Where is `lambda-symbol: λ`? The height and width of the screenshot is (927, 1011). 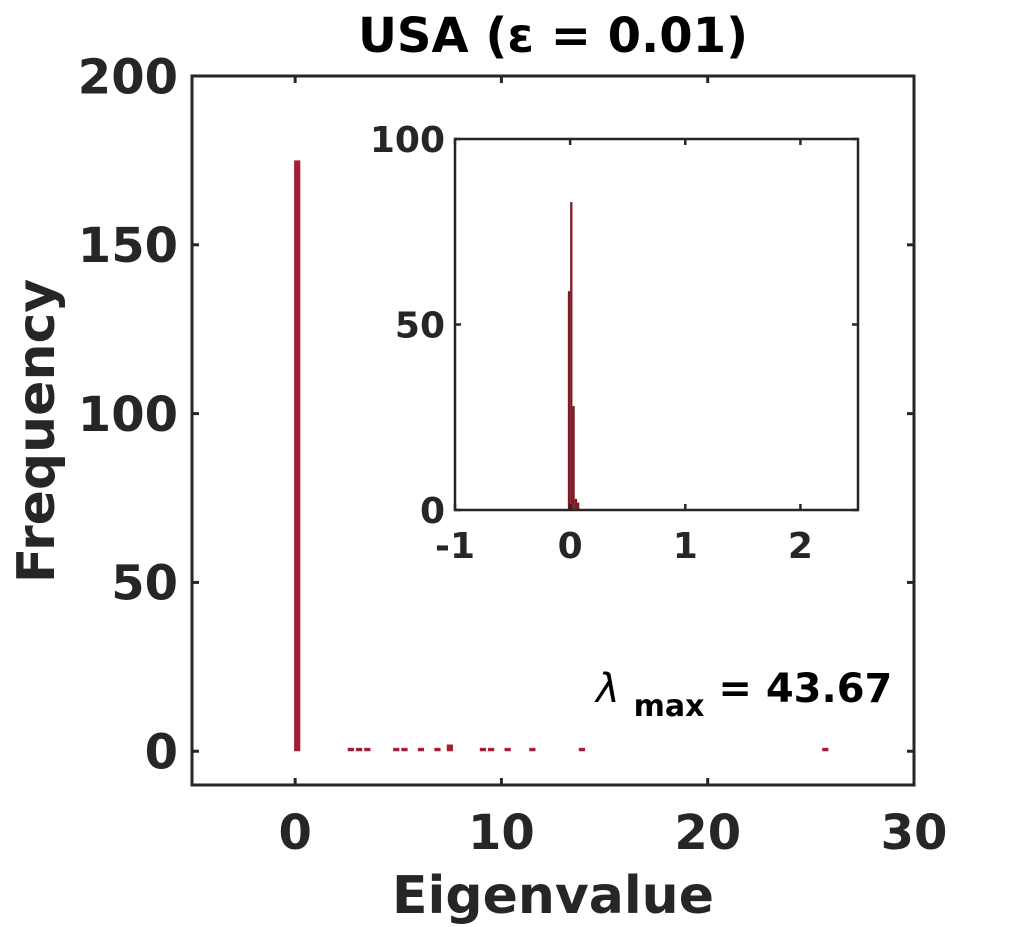
lambda-symbol: λ is located at coordinates (607, 689).